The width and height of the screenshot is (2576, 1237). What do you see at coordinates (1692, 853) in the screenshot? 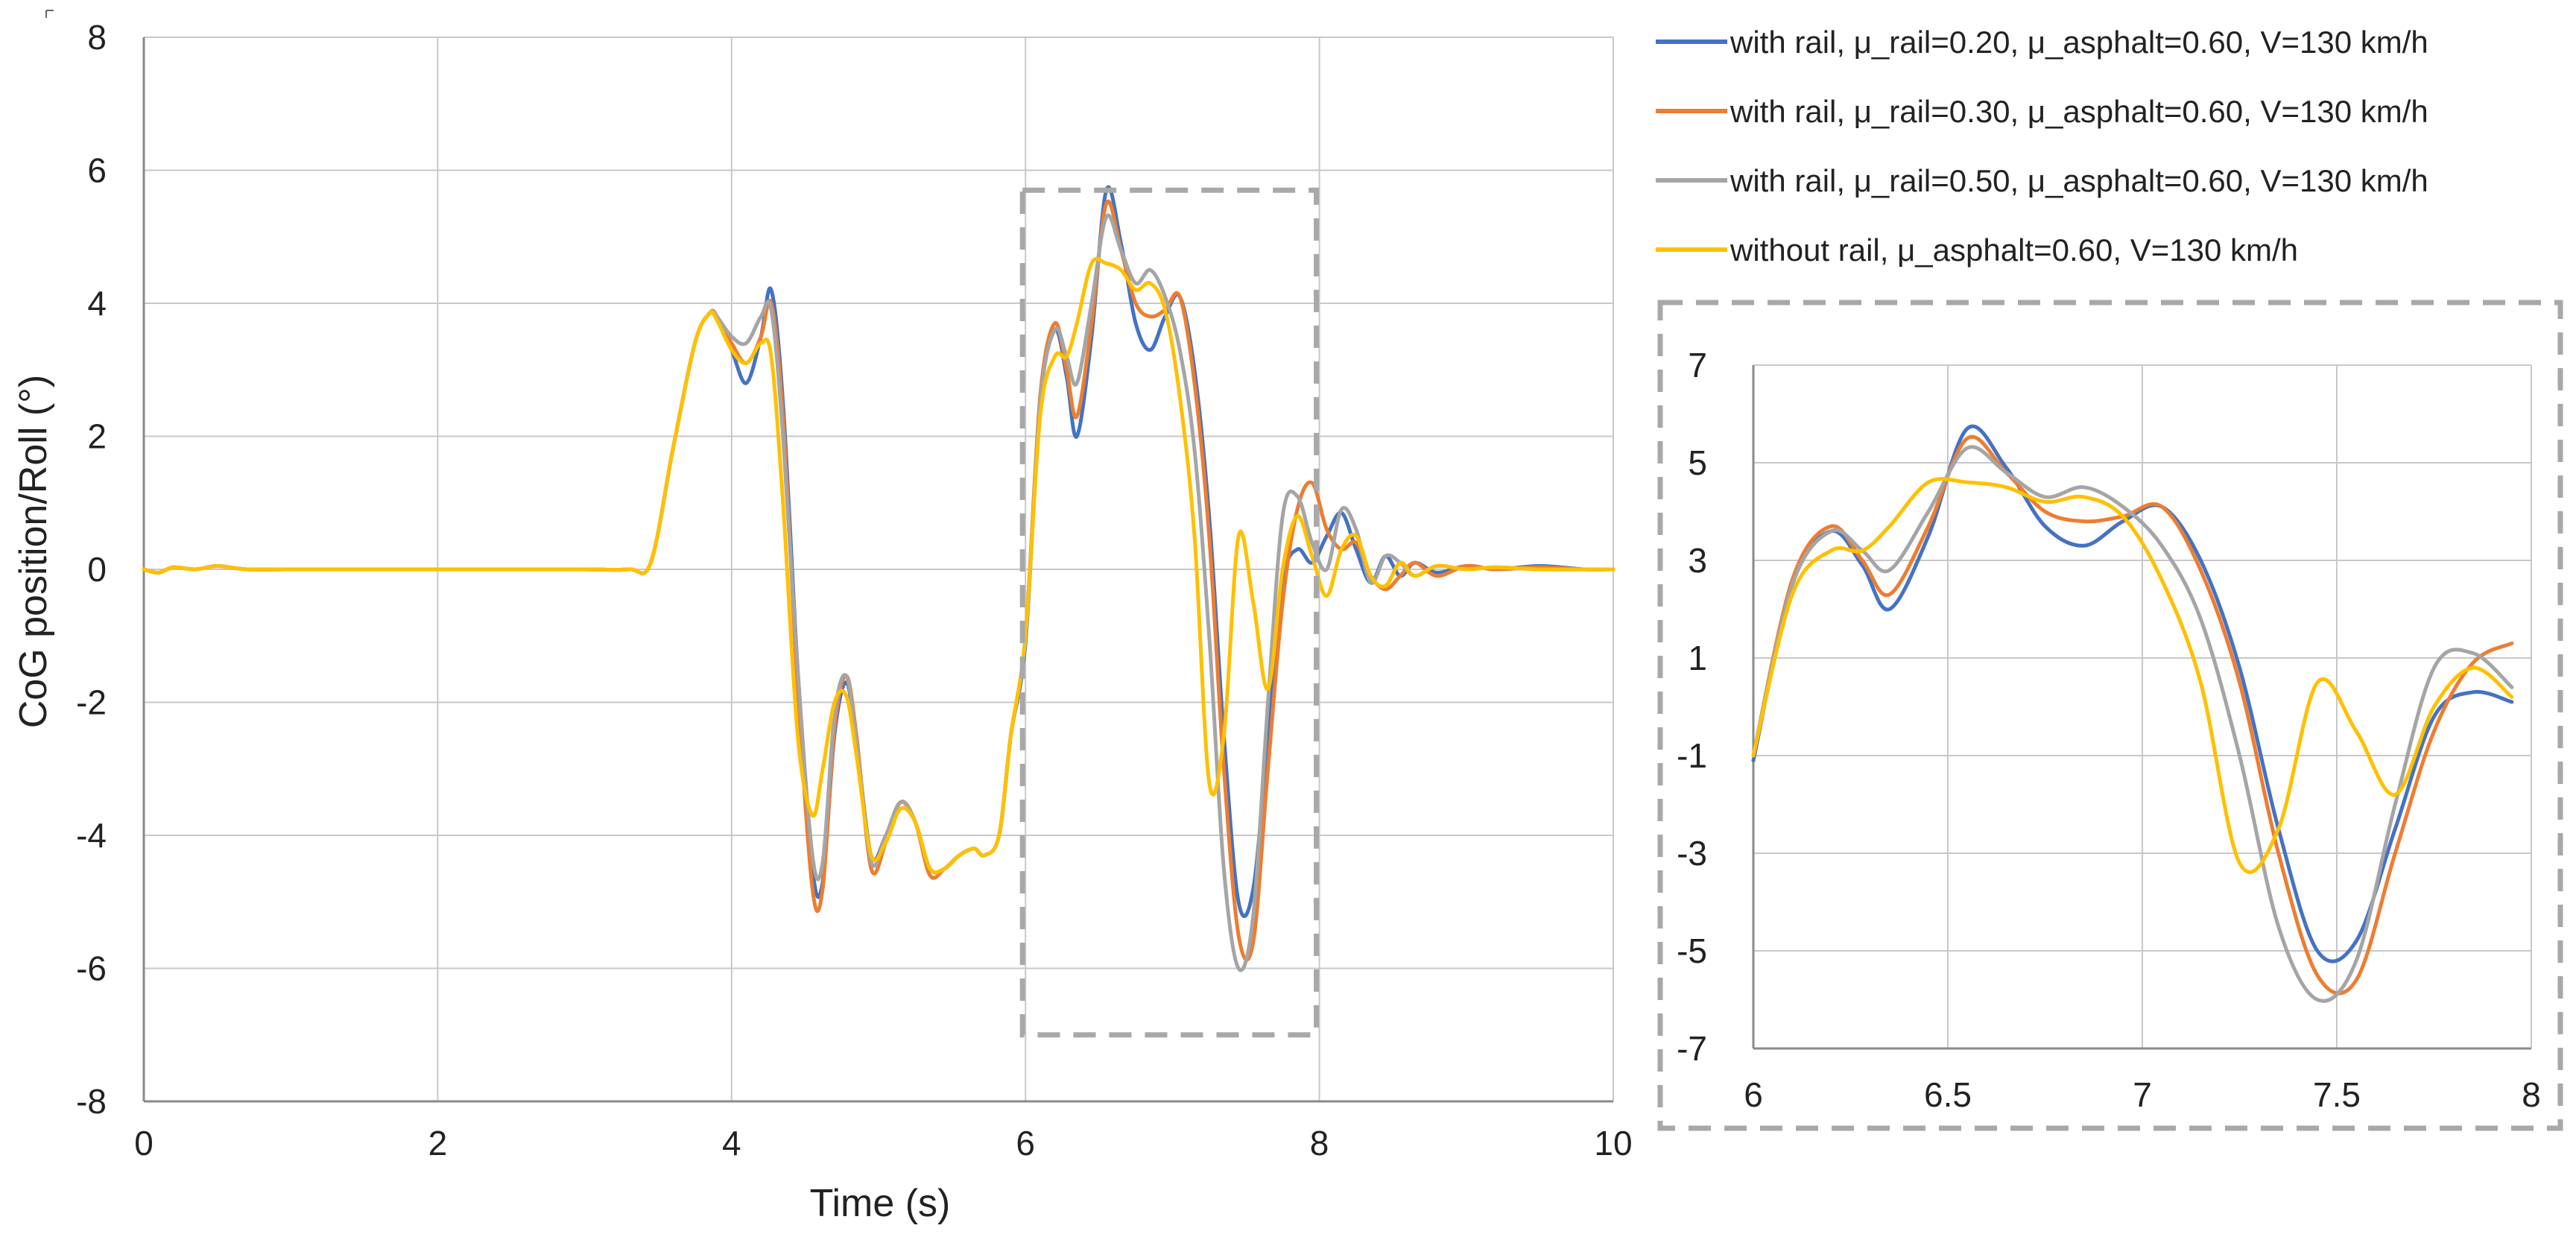
I see `inset-y-tick-label: -3` at bounding box center [1692, 853].